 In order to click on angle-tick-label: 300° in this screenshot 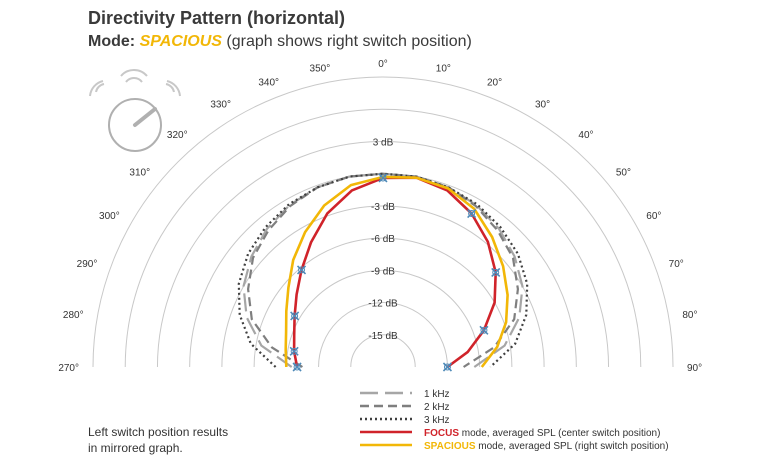, I will do `click(109, 216)`.